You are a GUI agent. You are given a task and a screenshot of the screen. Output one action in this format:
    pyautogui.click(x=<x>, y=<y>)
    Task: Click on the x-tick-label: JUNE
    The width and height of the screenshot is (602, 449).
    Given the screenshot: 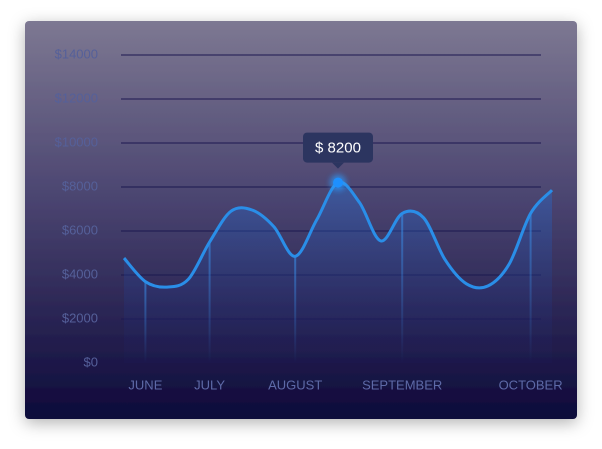 What is the action you would take?
    pyautogui.click(x=145, y=384)
    